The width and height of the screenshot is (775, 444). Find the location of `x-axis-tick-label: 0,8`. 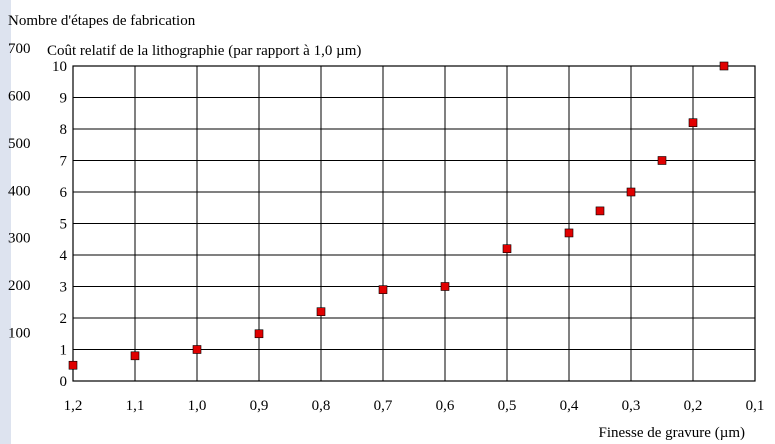

x-axis-tick-label: 0,8 is located at coordinates (321, 406).